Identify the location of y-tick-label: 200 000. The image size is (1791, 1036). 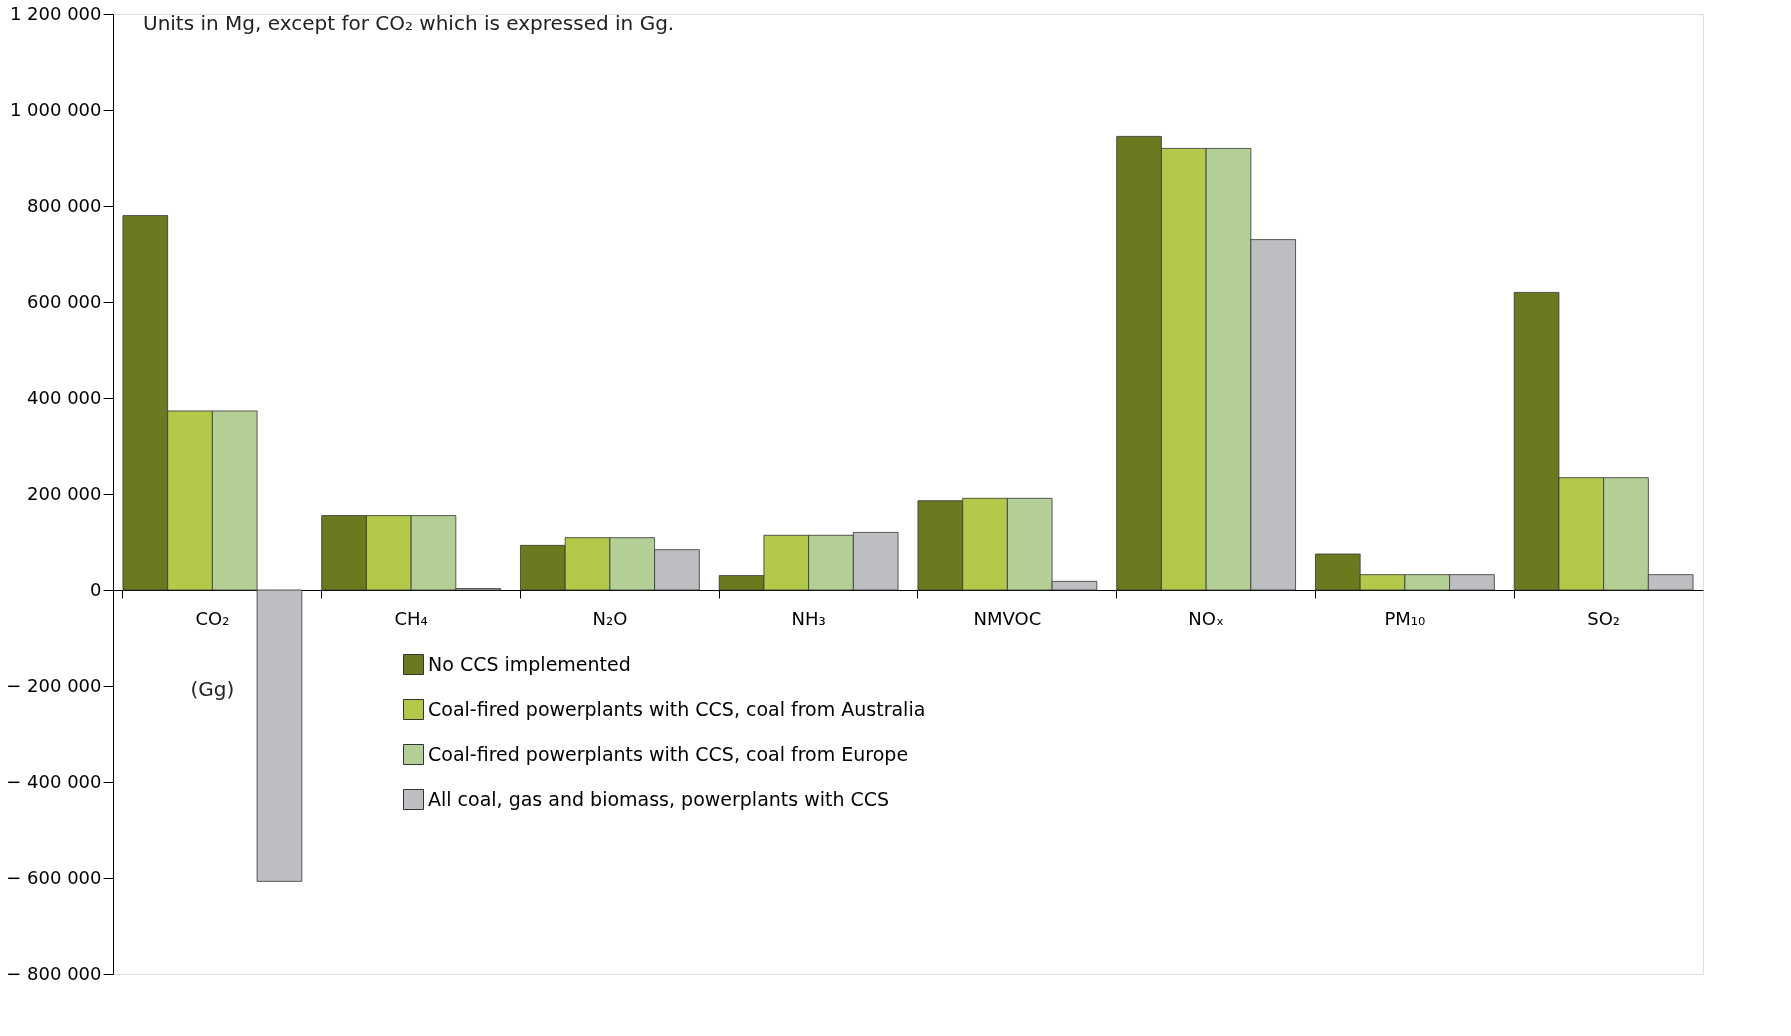
(64, 493).